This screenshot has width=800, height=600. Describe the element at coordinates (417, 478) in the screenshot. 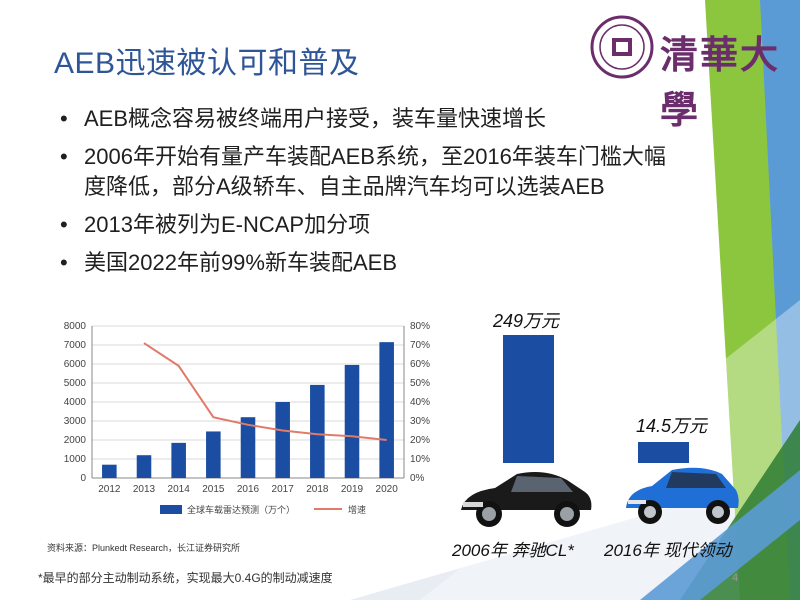

I see `y-right-tick-label: 0%` at that location.